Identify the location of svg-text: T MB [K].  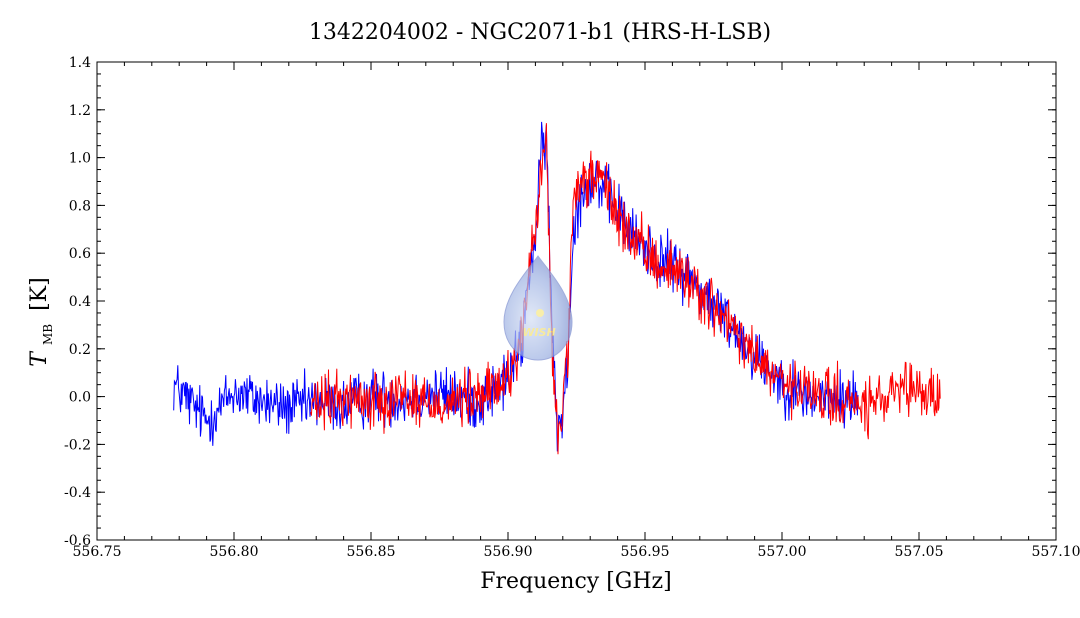
(42, 321).